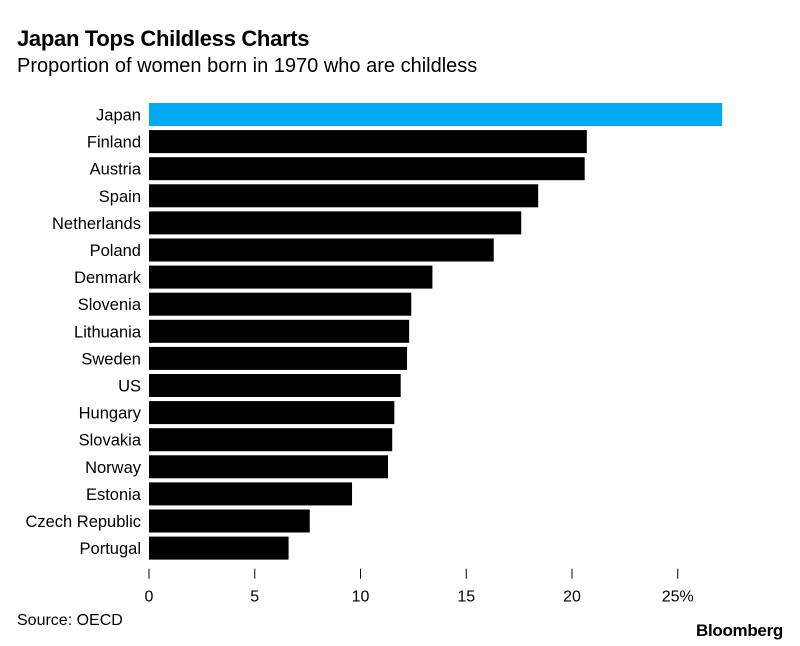  Describe the element at coordinates (368, 142) in the screenshot. I see `bar-finland` at that location.